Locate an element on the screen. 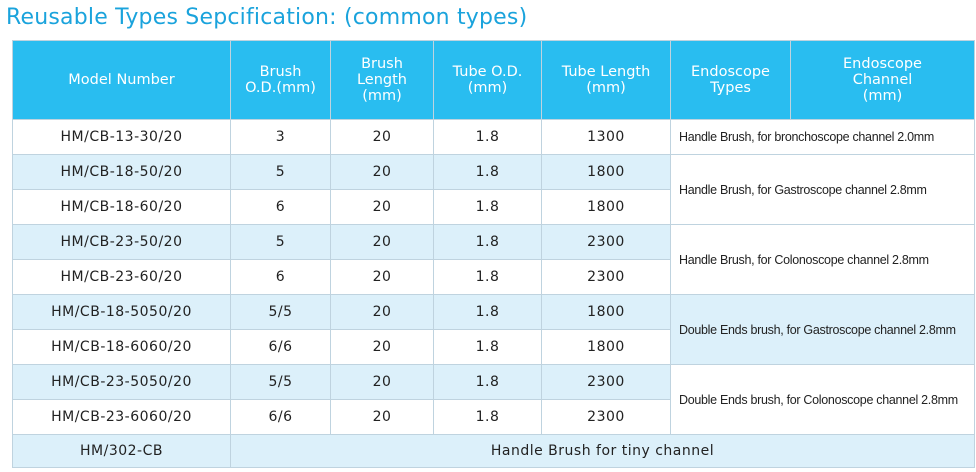  header-tube-od: Tube O.D. (mm) is located at coordinates (487, 80).